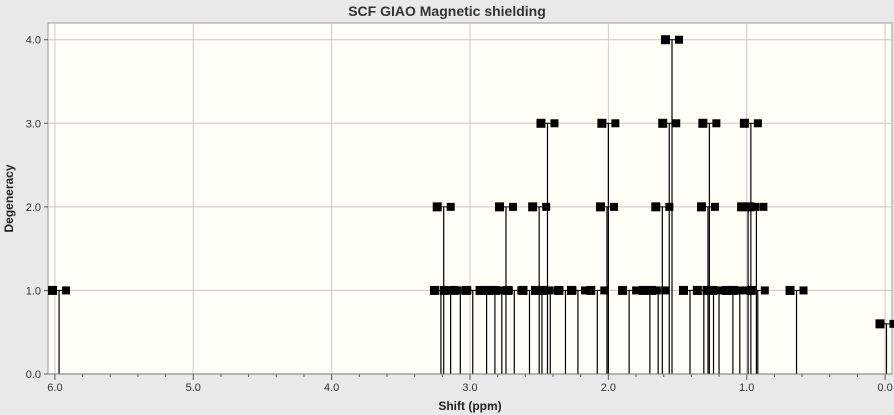 This screenshot has height=415, width=894. Describe the element at coordinates (469, 388) in the screenshot. I see `x-tick-label: 3.0` at that location.